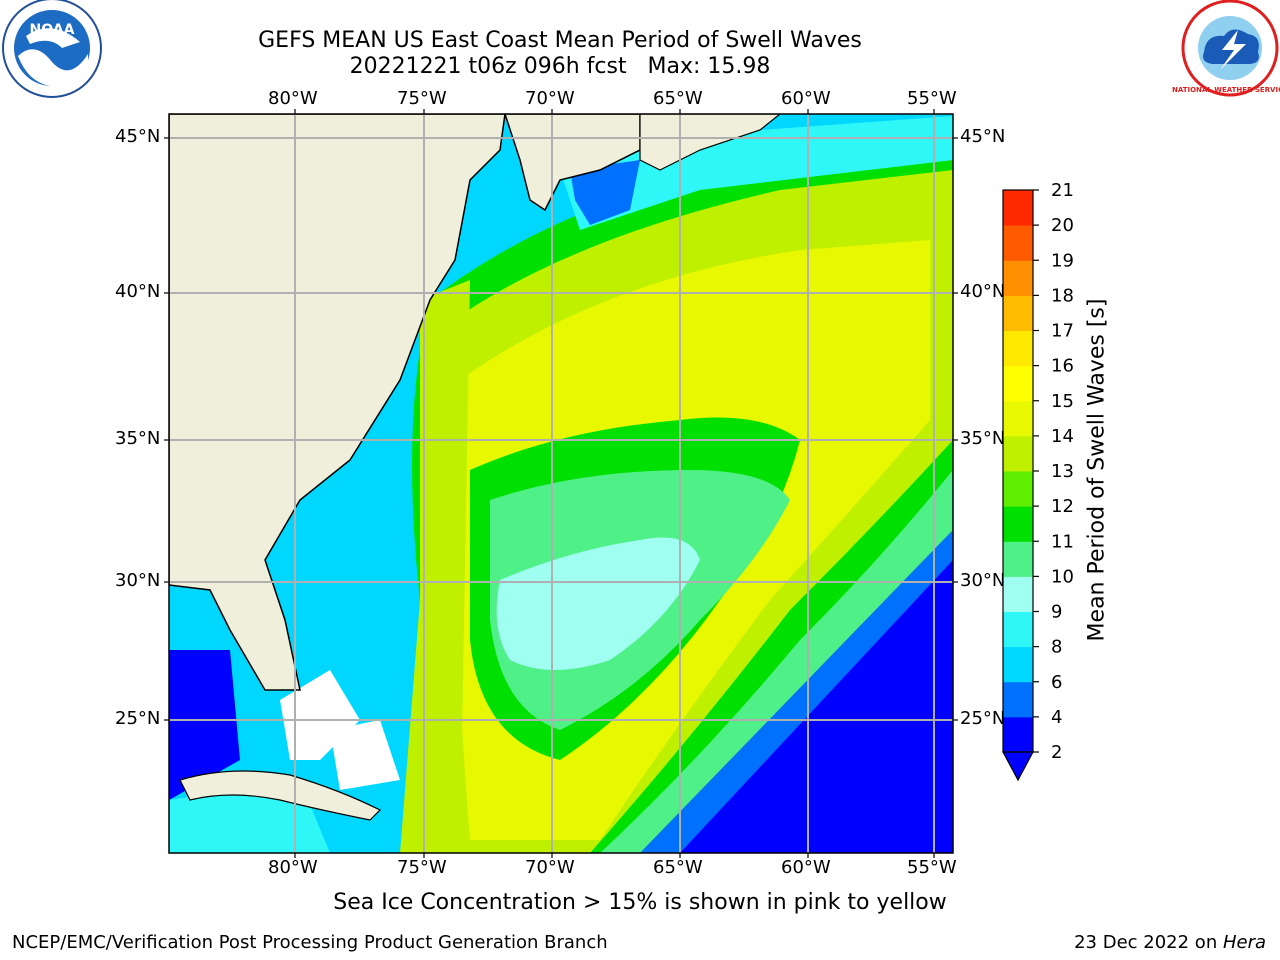  Describe the element at coordinates (138, 438) in the screenshot. I see `lat-label-left-2: 35°N` at that location.